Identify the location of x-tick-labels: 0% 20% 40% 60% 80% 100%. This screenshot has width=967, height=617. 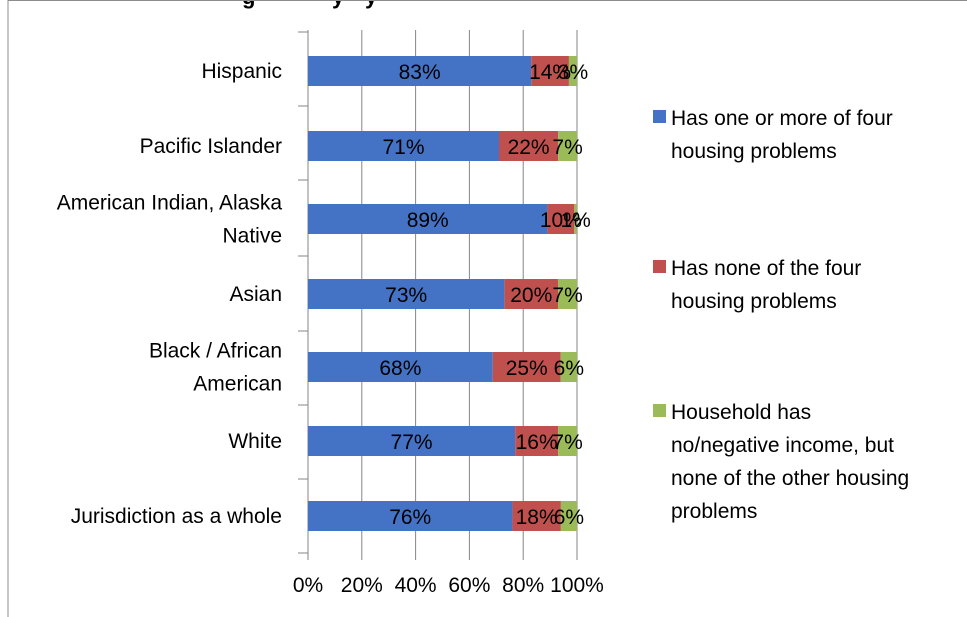
(448, 585).